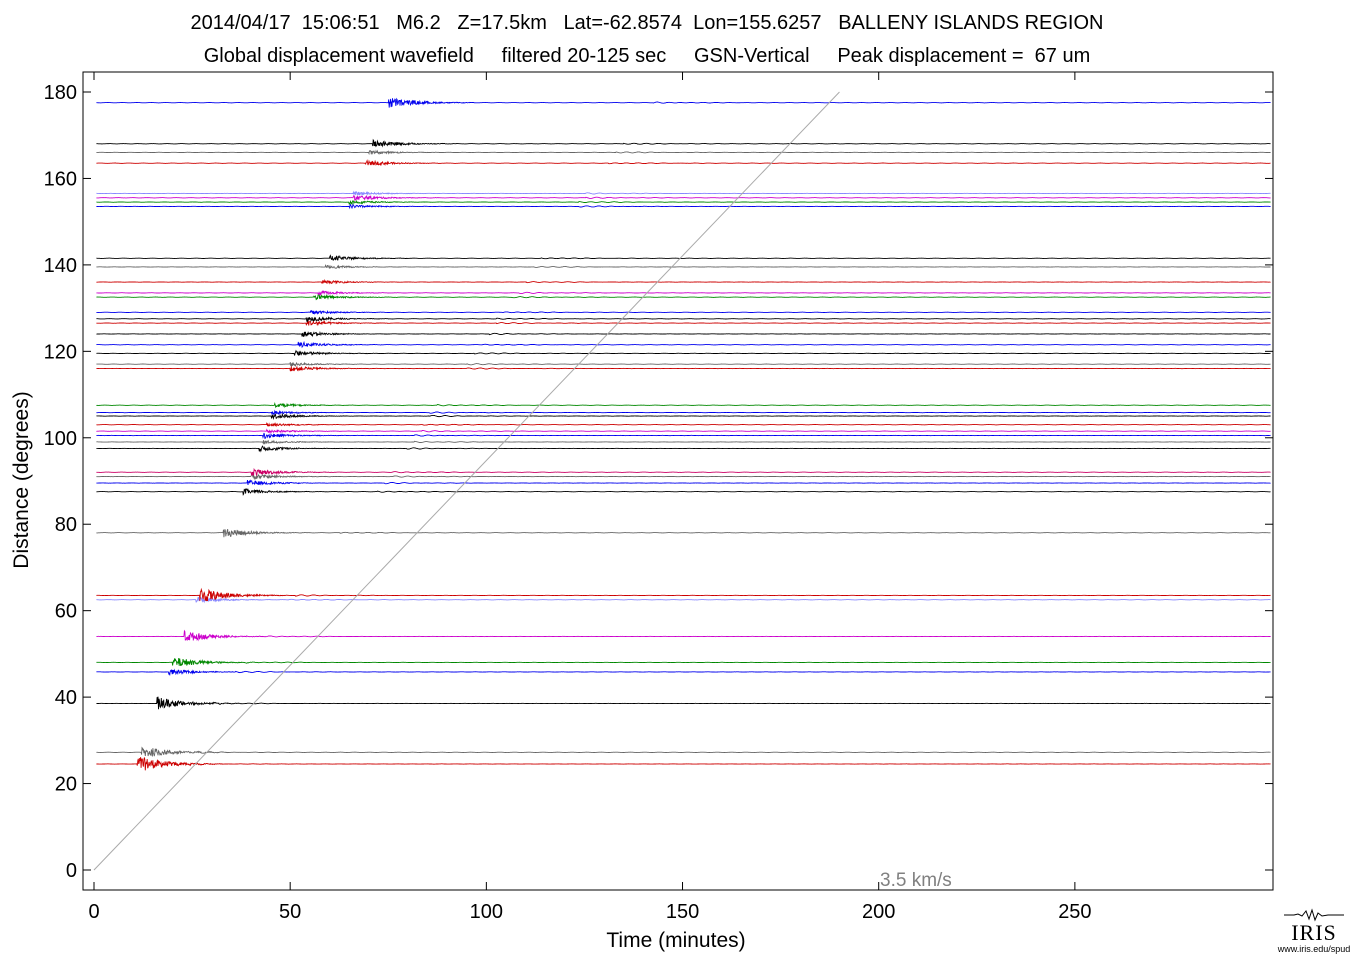 Image resolution: width=1362 pixels, height=961 pixels. I want to click on logo-text: IRIS, so click(1314, 932).